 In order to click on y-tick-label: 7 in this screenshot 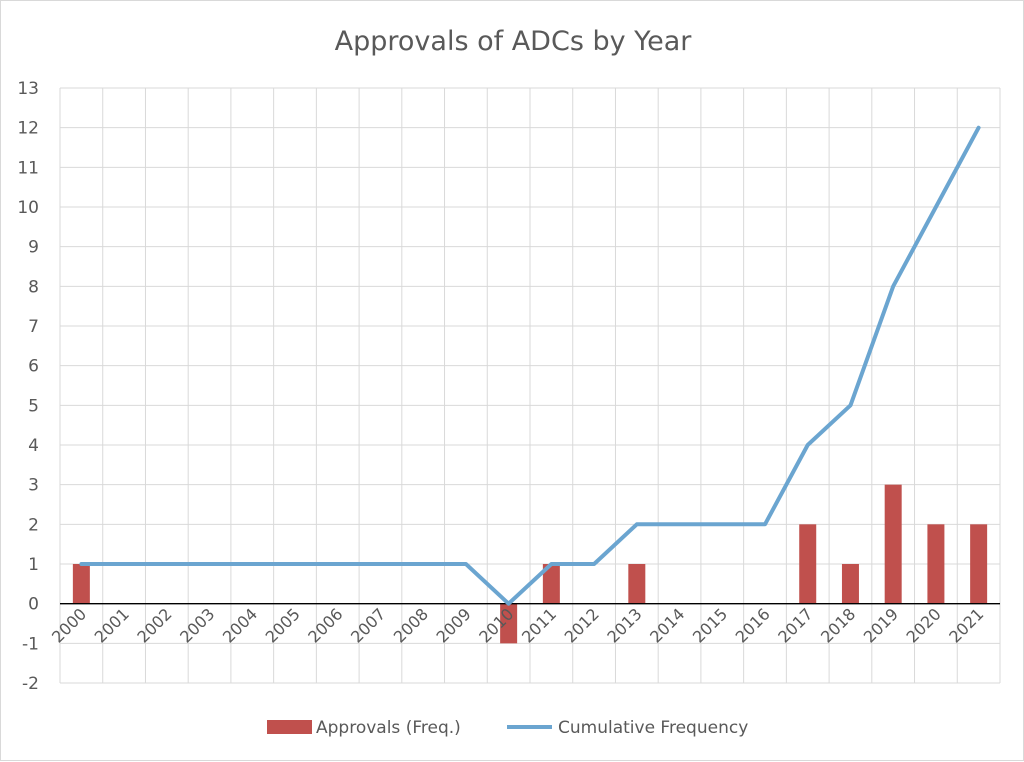, I will do `click(33, 327)`.